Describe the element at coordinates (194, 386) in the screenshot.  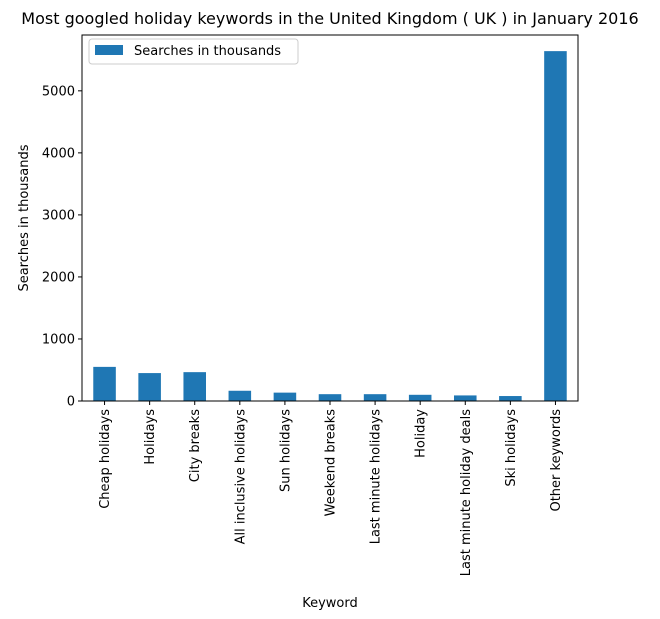
I see `bar-city-breaks` at that location.